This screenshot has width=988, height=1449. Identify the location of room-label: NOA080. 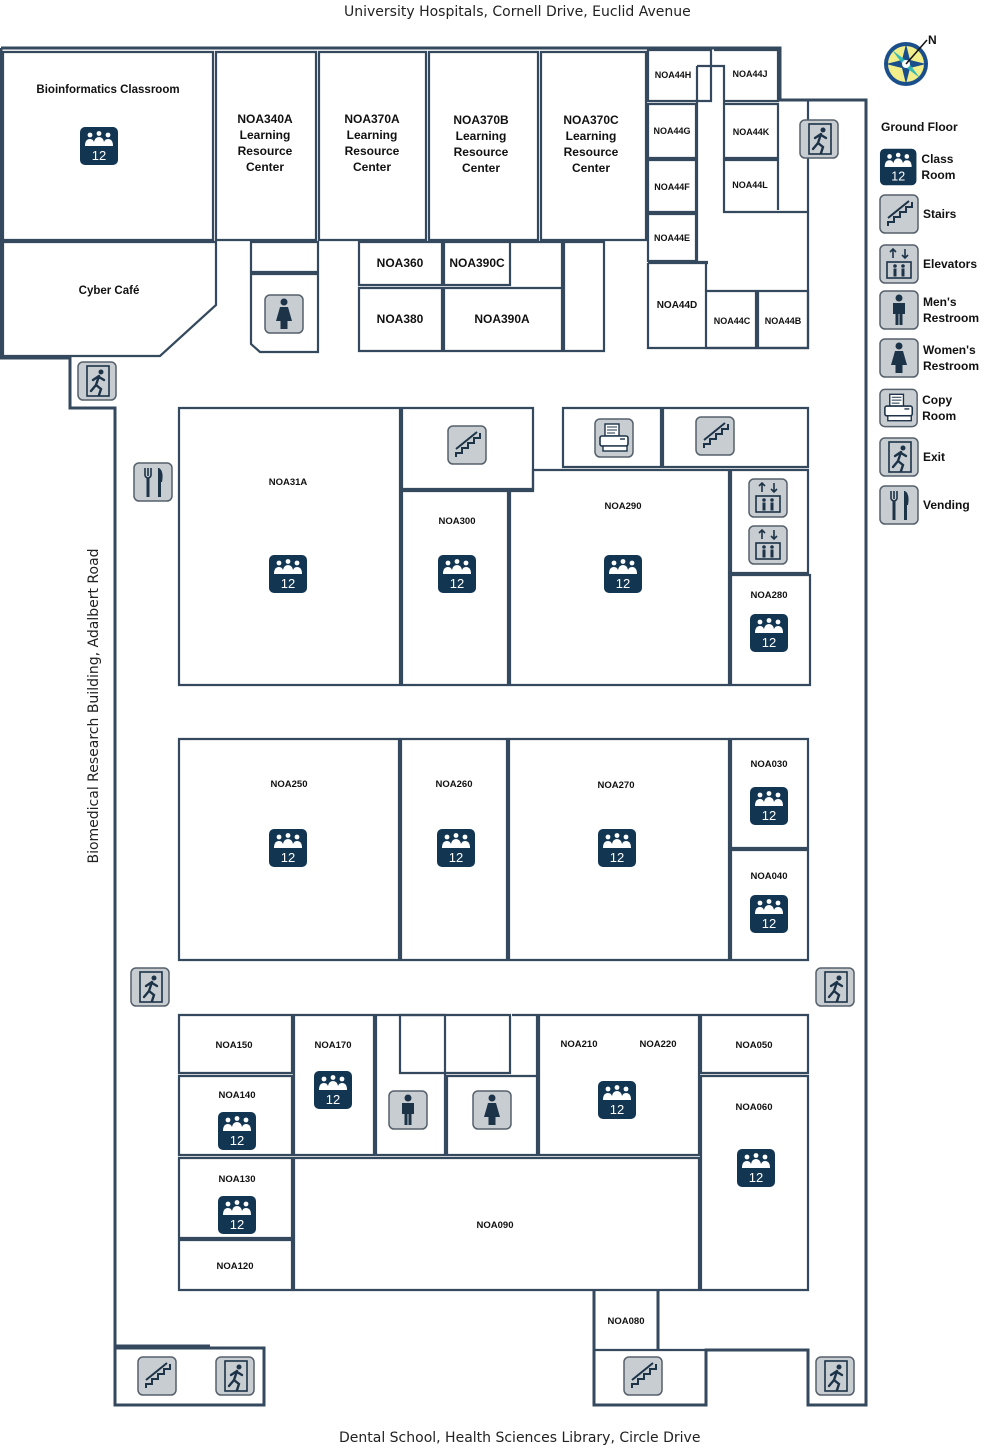
(626, 1321).